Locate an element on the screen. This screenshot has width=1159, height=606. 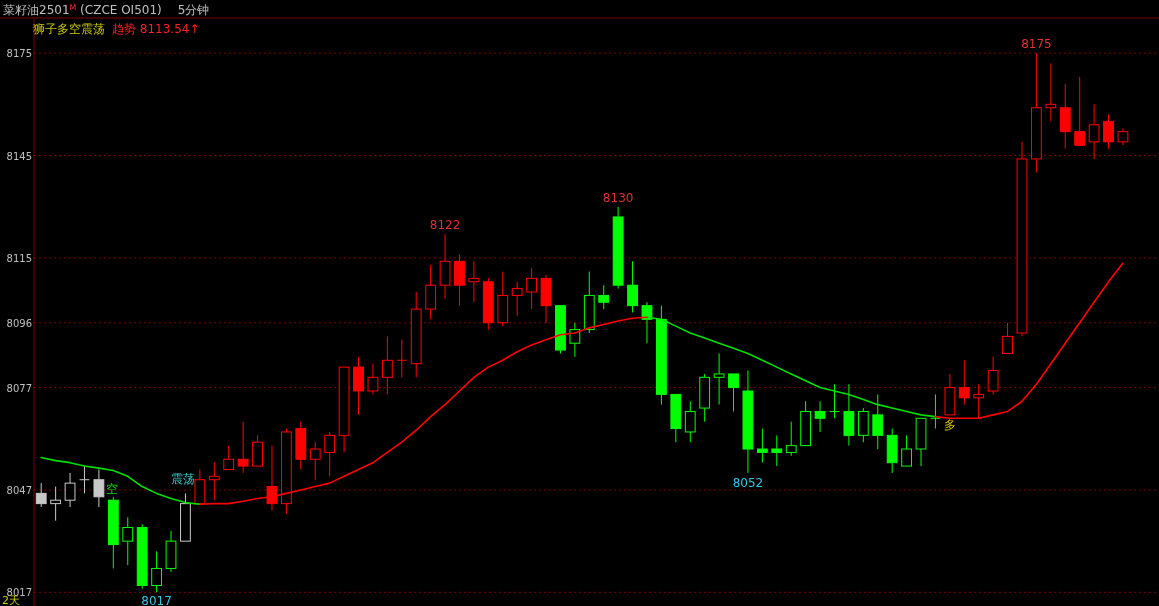
subtitle: 5分钟 is located at coordinates (193, 10).